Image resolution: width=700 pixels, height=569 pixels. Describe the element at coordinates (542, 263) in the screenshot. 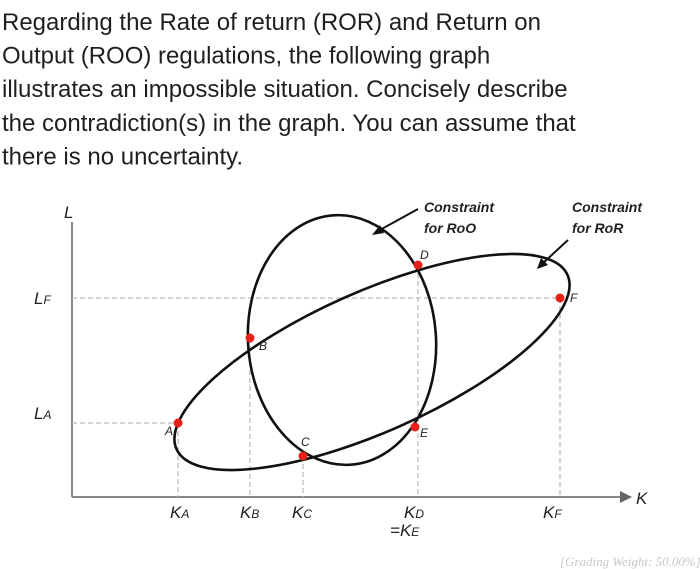

I see `ror-arrow-head` at that location.